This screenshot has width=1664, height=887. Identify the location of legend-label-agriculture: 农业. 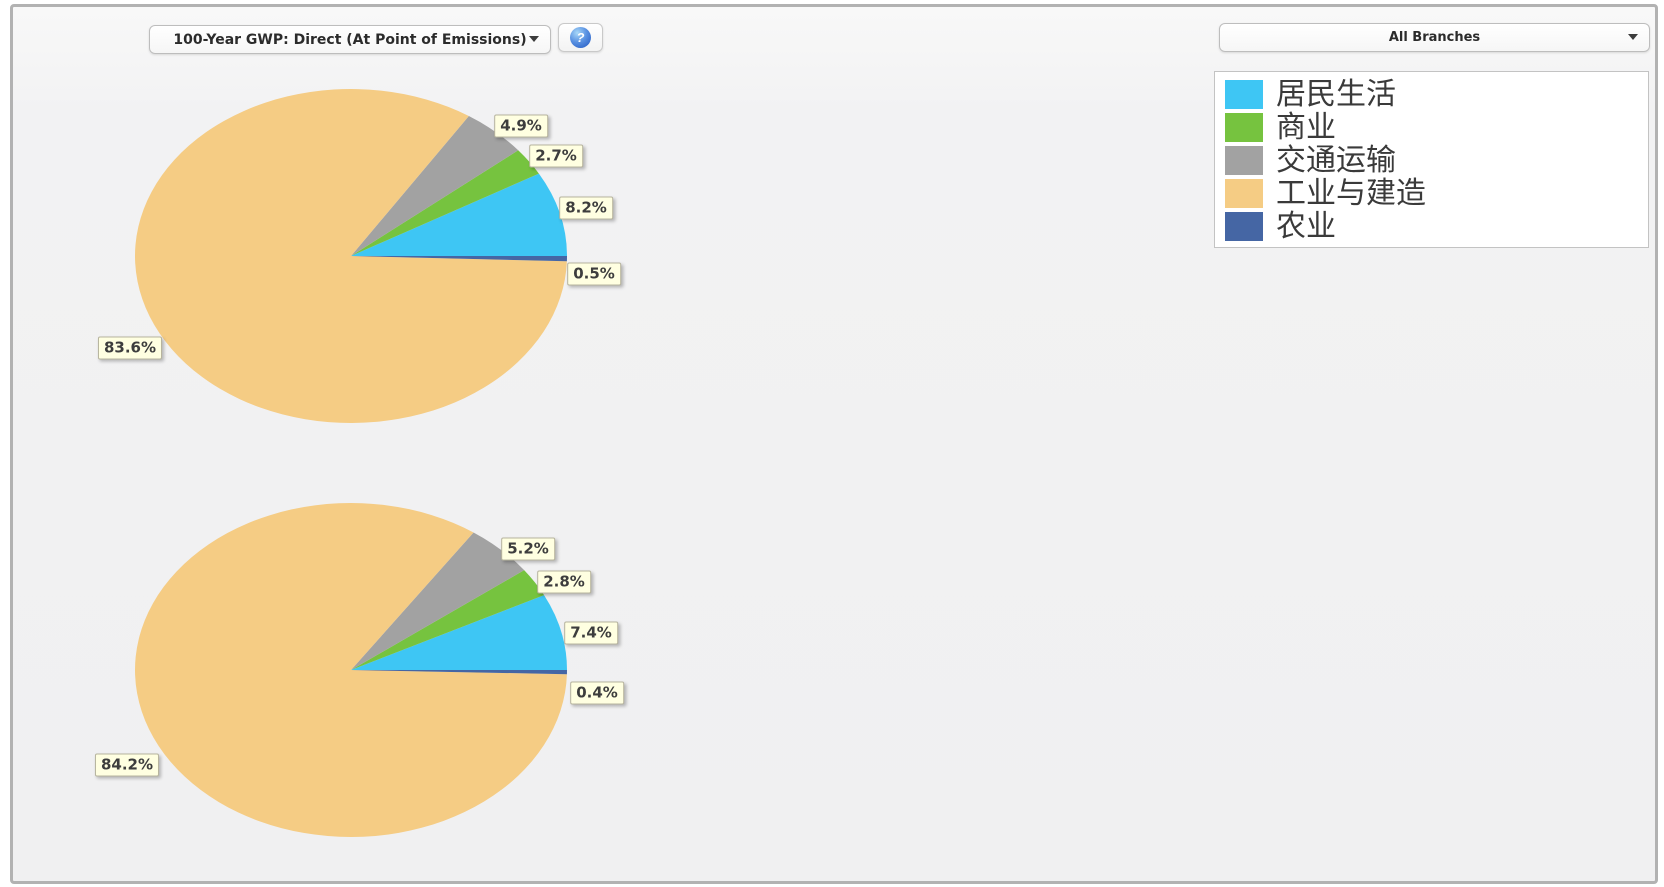
(1306, 226).